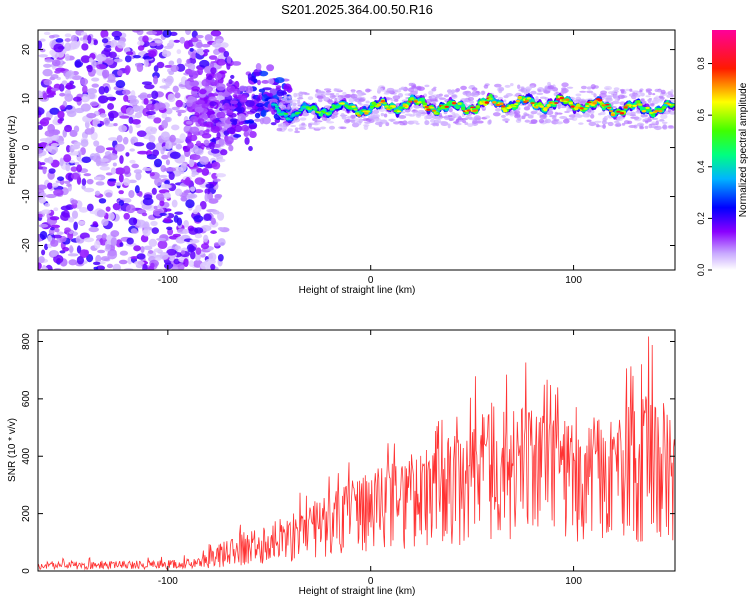 The width and height of the screenshot is (750, 600). I want to click on y-tick-label: 600, so click(26, 398).